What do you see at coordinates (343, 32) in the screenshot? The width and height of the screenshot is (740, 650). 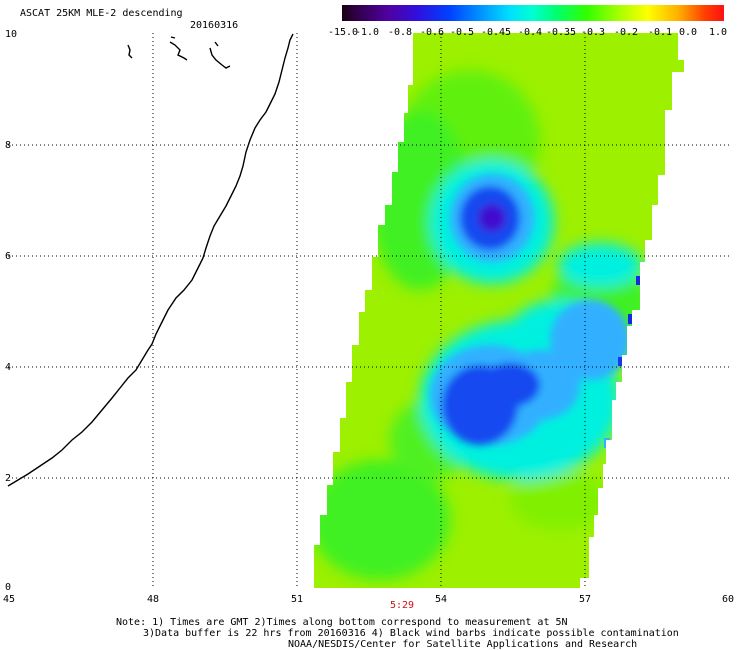 I see `colorbar-tick-label: -15.0` at bounding box center [343, 32].